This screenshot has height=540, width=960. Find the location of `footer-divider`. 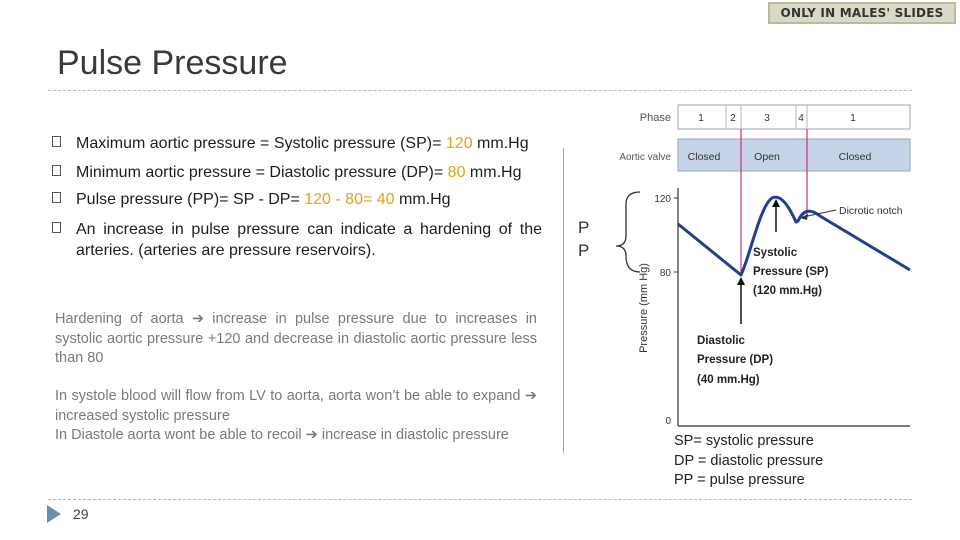

footer-divider is located at coordinates (480, 499).